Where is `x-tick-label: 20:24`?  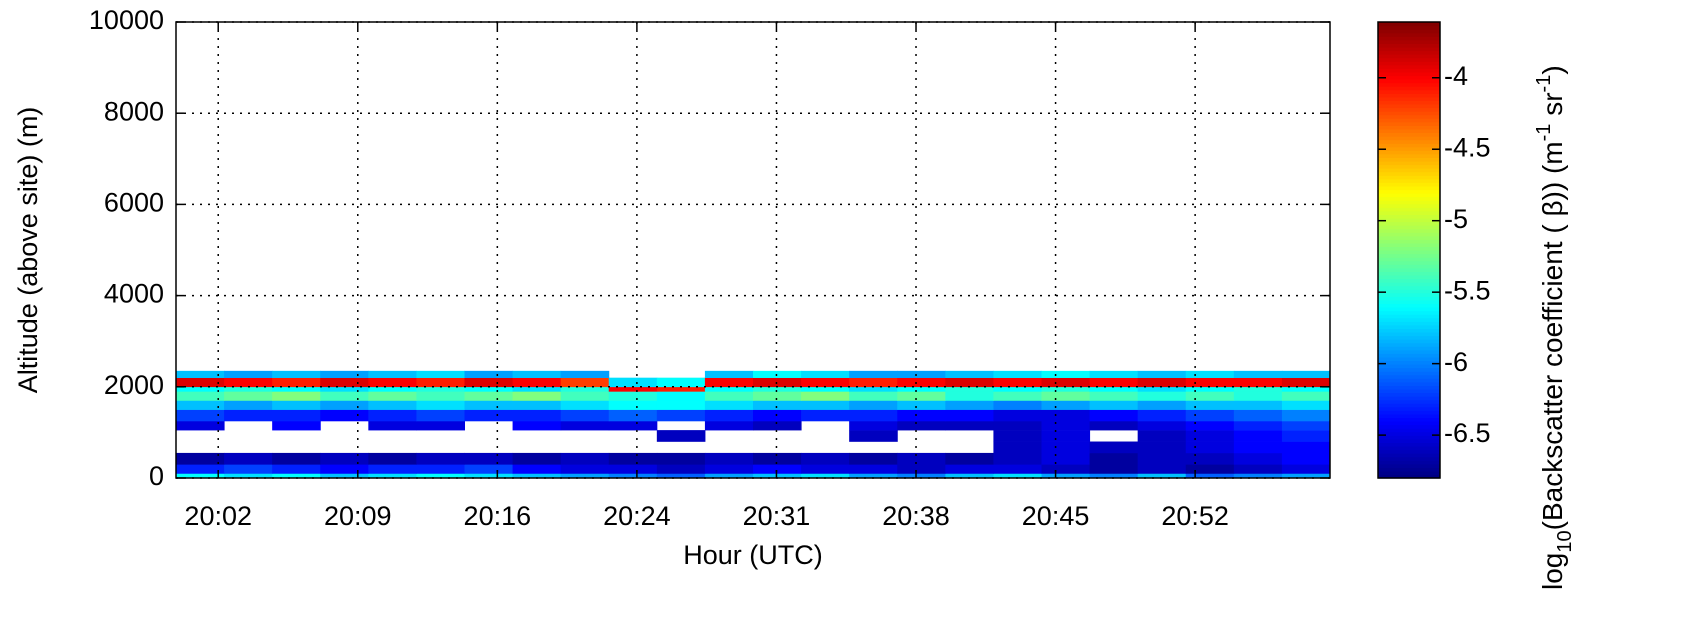 x-tick-label: 20:24 is located at coordinates (637, 516).